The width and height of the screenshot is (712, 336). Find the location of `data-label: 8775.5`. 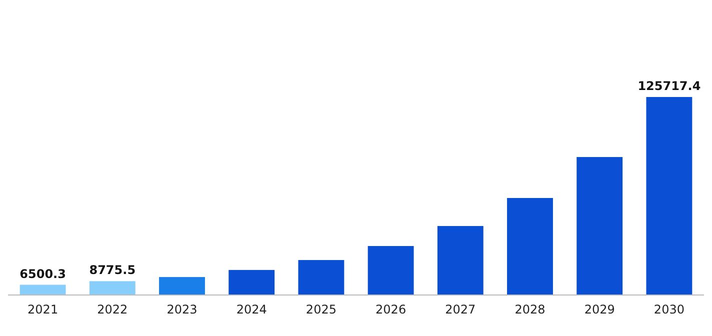

data-label: 8775.5 is located at coordinates (112, 270).